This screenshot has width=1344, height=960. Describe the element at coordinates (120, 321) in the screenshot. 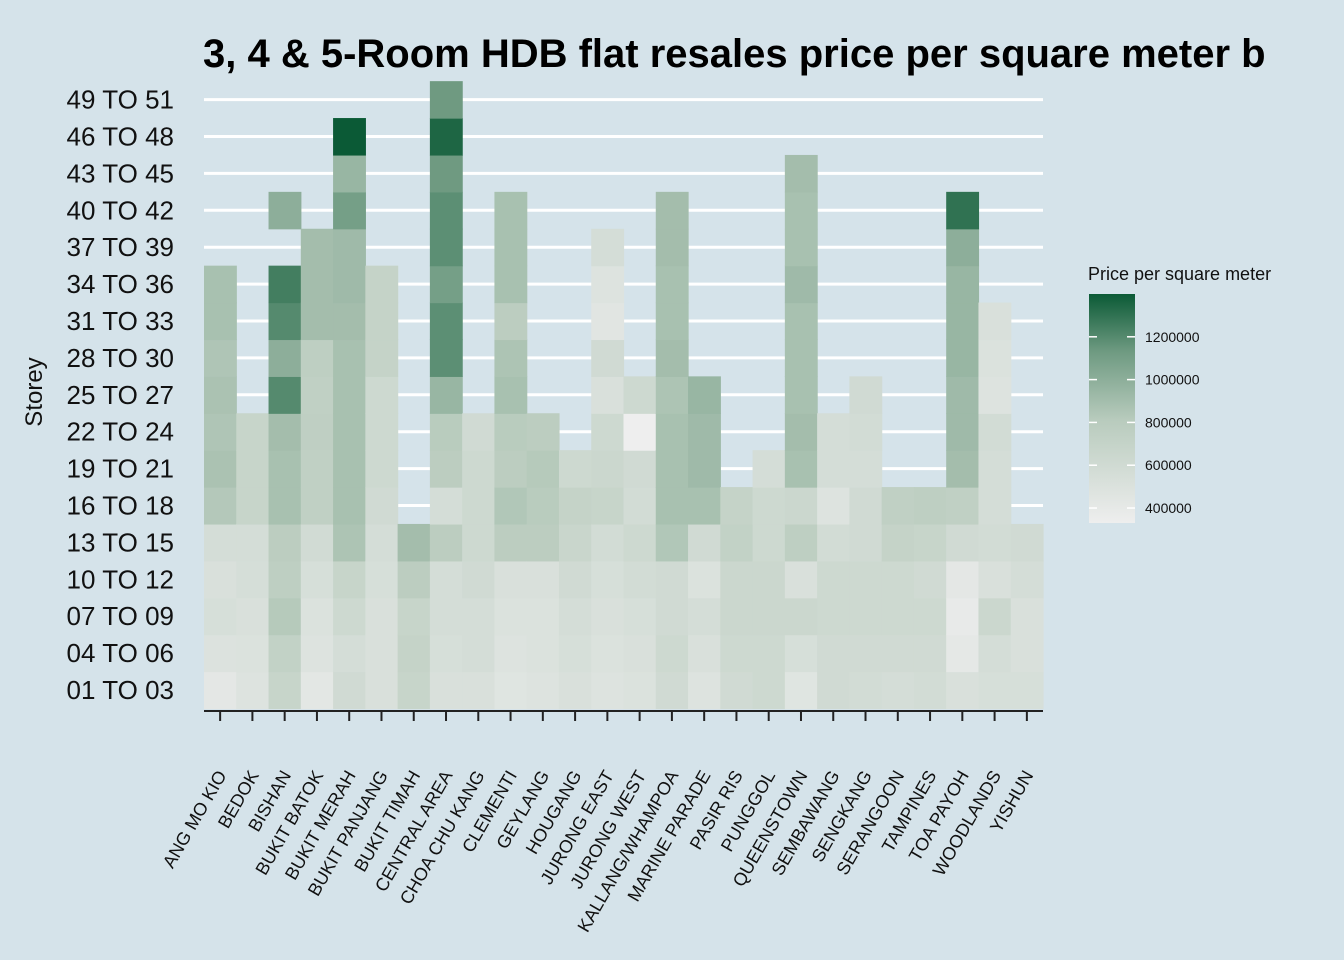

I see `y-tick-label: 31 TO 33` at that location.